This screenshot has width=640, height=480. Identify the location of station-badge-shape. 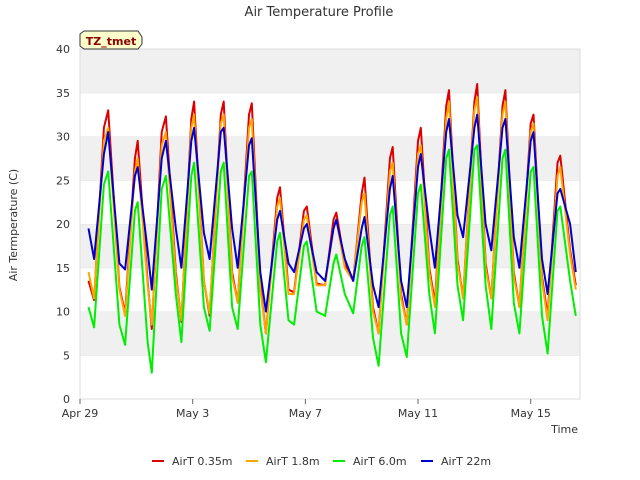
(111, 40).